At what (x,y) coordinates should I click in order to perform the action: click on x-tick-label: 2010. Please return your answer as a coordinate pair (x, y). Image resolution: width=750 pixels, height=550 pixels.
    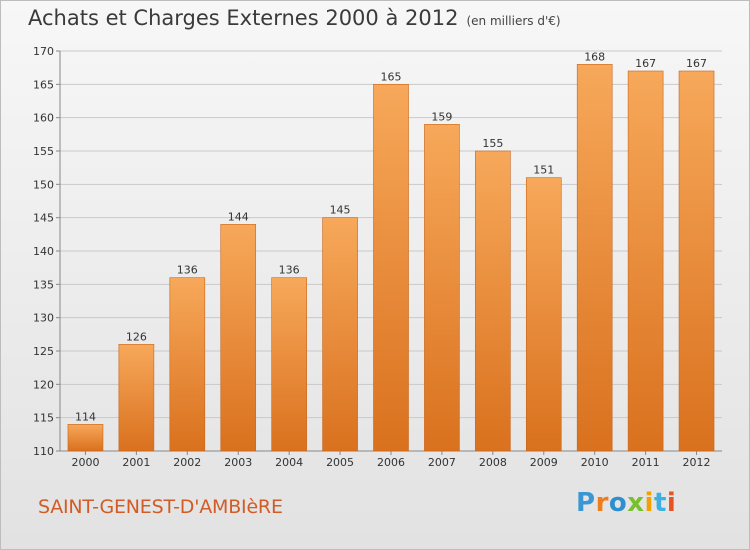
    Looking at the image, I should click on (595, 462).